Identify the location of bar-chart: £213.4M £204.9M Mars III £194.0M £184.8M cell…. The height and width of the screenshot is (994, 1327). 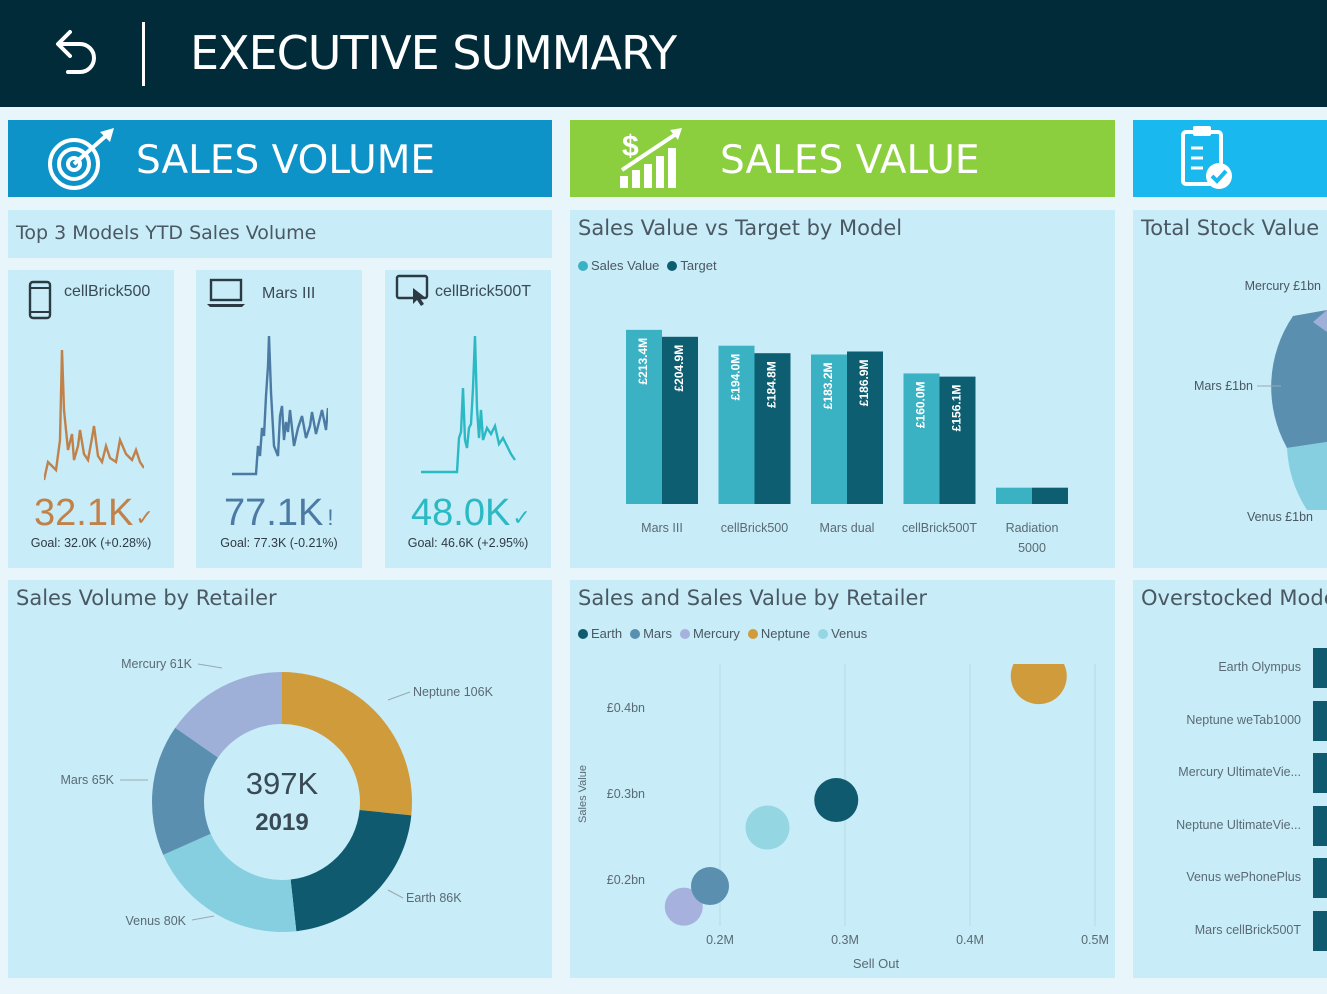
(847, 442).